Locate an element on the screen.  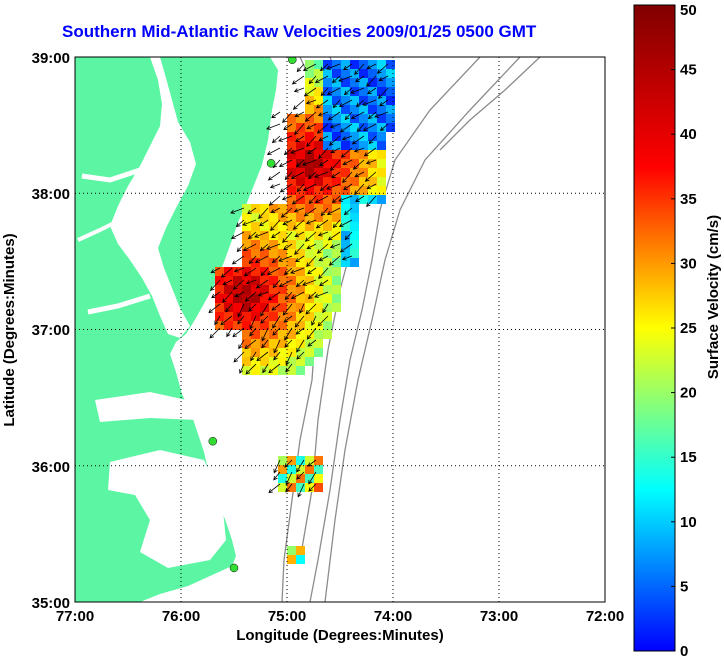
x-tick-72-00: 72:00 is located at coordinates (605, 616).